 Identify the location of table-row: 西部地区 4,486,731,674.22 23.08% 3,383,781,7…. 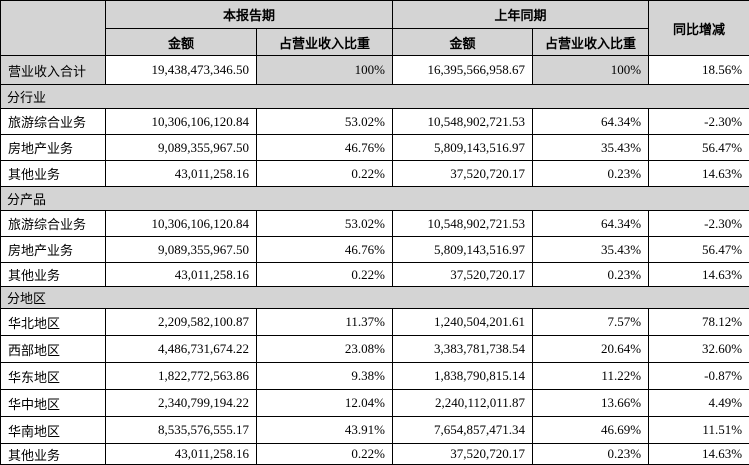
(374, 349).